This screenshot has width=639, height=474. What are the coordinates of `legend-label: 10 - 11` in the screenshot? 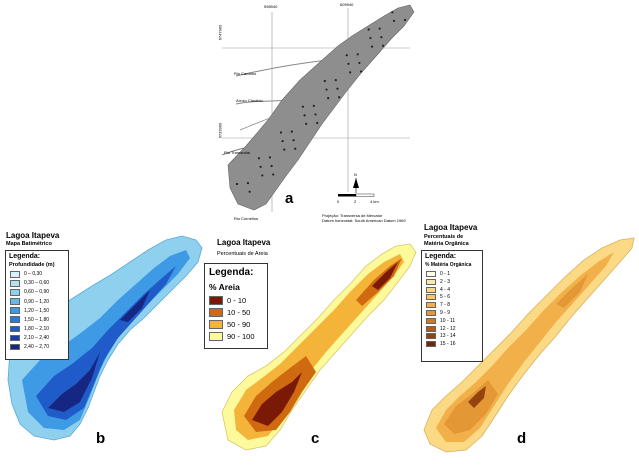 It's located at (448, 320).